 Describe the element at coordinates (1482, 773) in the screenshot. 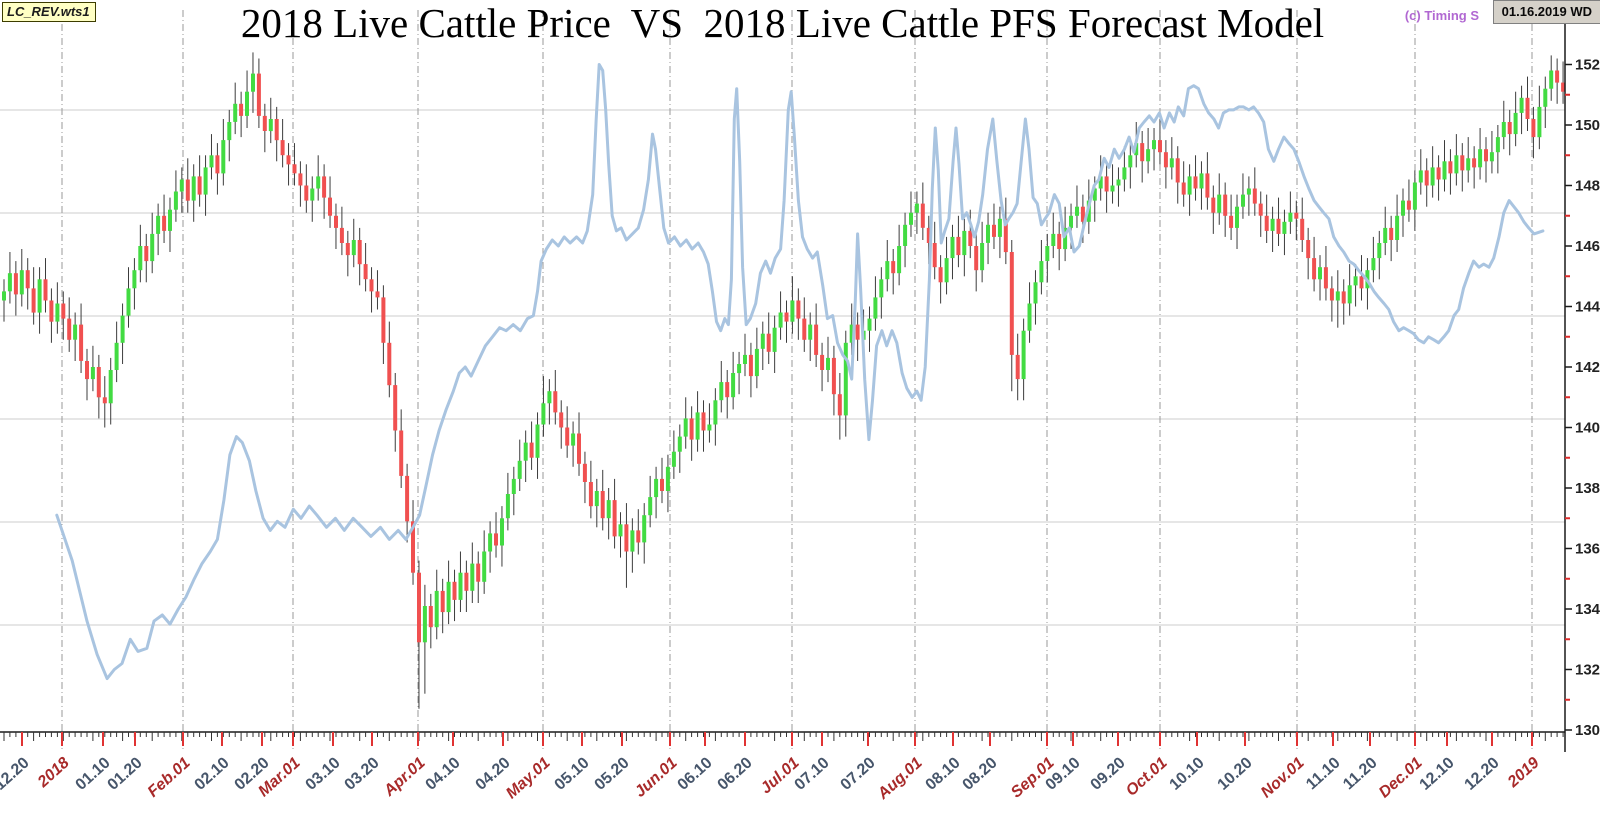

I see `x-axis-label: 12.20` at that location.